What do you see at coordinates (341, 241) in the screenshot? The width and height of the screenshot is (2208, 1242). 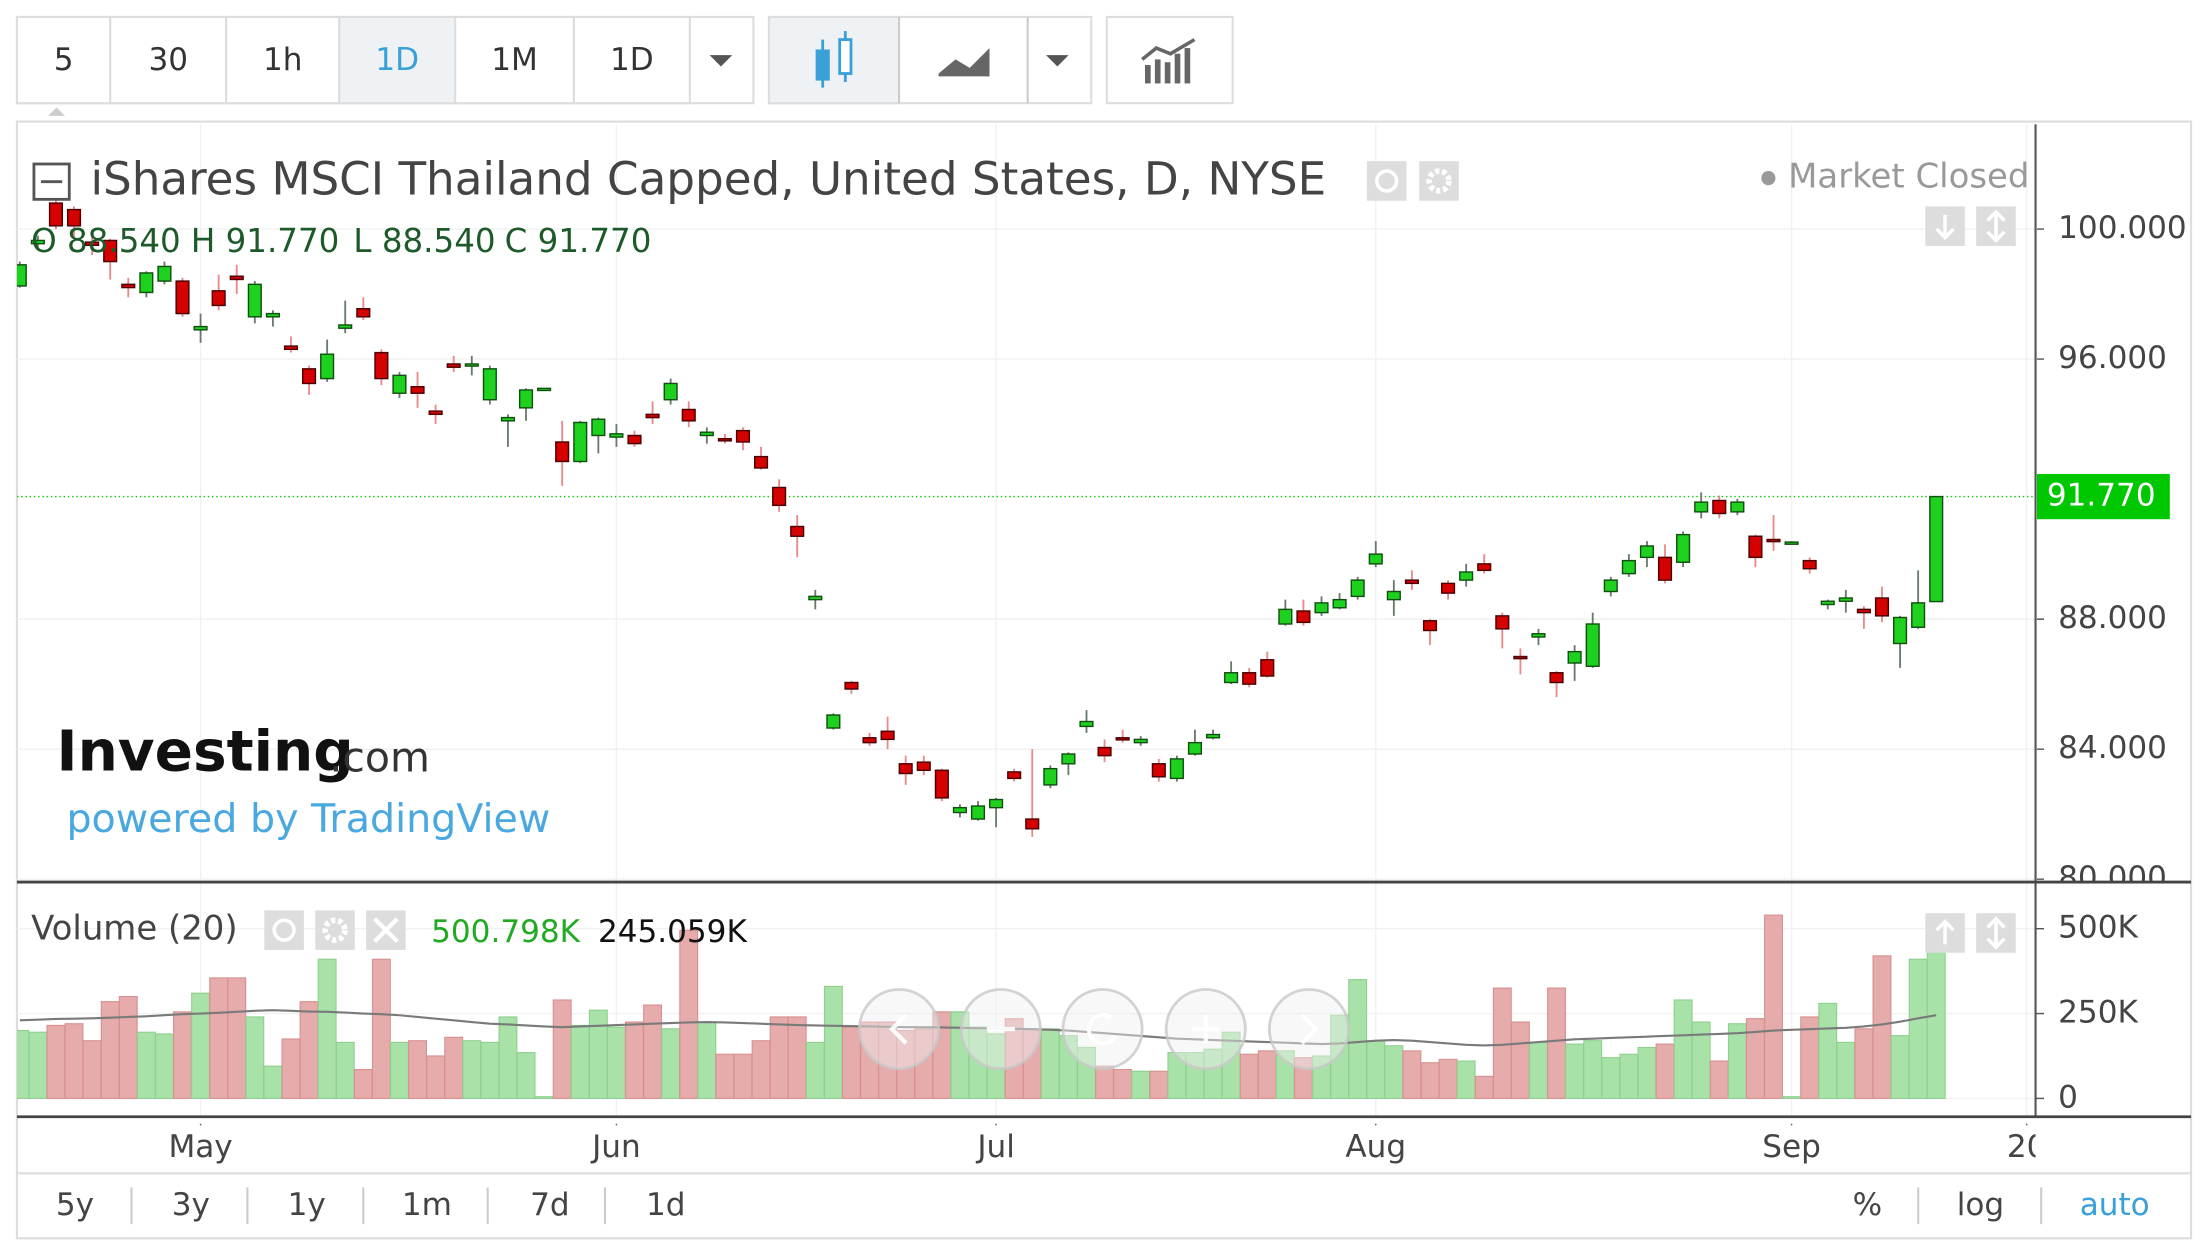 I see `ohlc-legend: O 88.540 H 91.770 L 88.540 C 91.770` at bounding box center [341, 241].